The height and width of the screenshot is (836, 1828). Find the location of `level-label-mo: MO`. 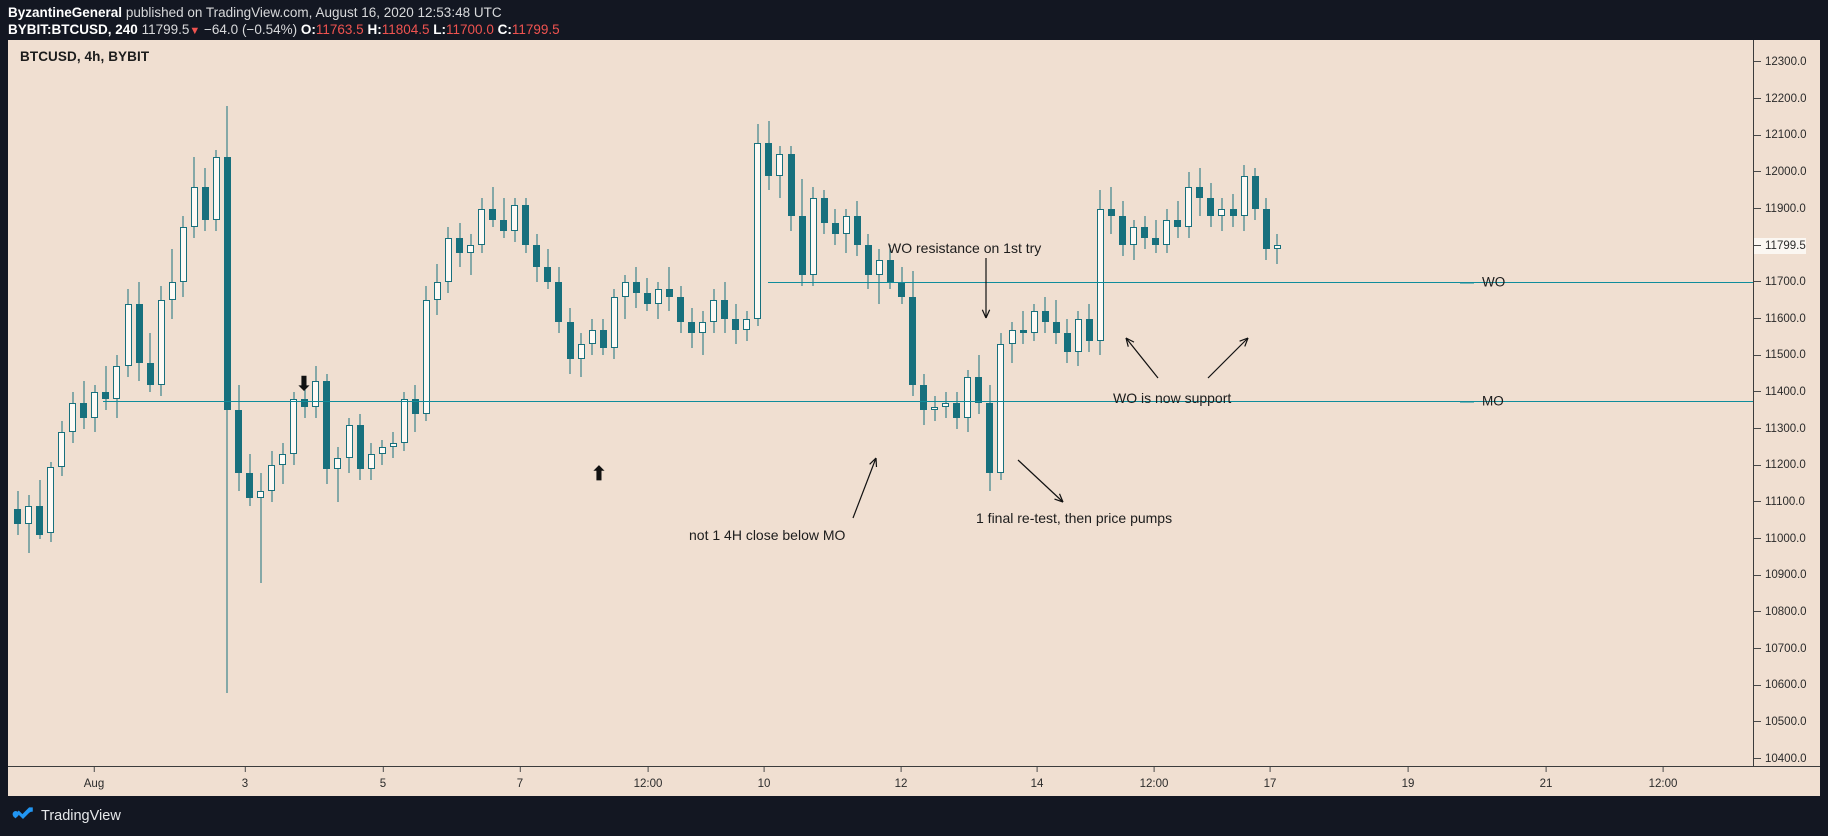

level-label-mo: MO is located at coordinates (1482, 401).